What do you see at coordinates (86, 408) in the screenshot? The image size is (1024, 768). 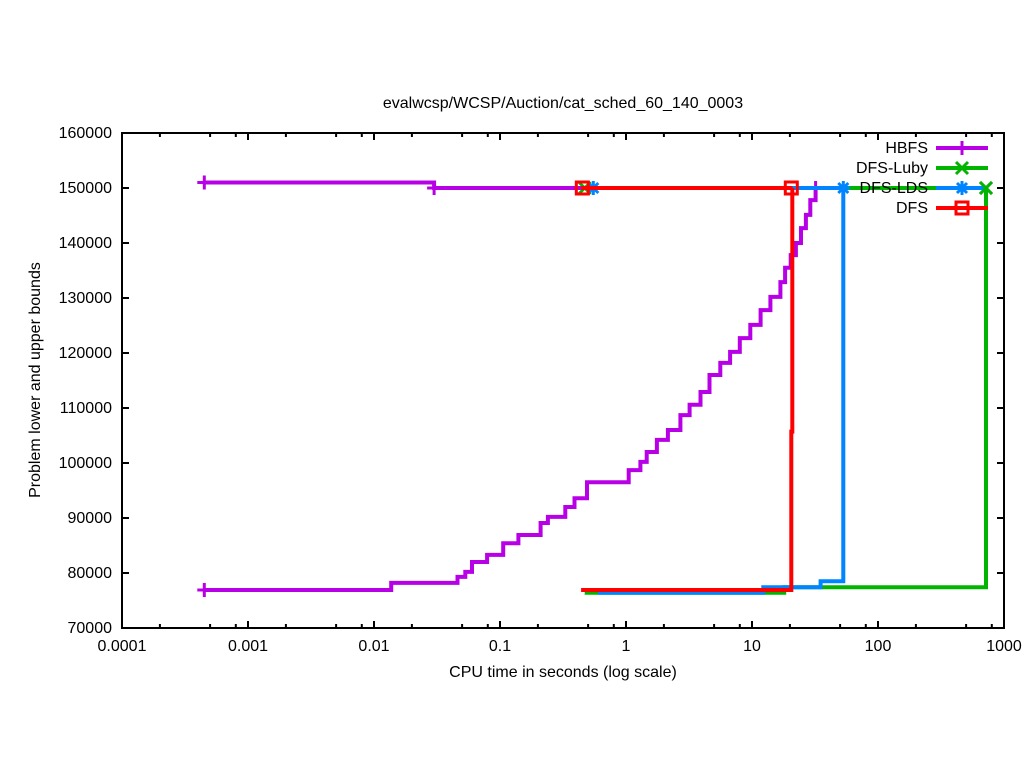 I see `y-tick-label: 110000` at bounding box center [86, 408].